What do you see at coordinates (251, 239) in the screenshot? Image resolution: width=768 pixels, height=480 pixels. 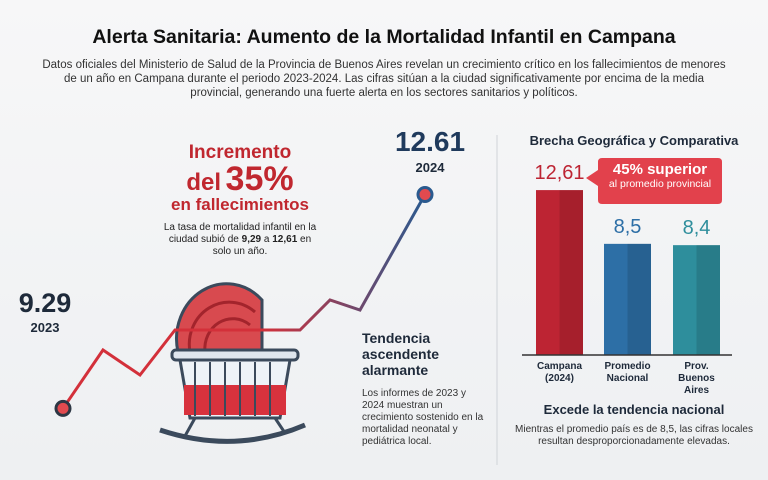 I see `note-value: 9,29` at bounding box center [251, 239].